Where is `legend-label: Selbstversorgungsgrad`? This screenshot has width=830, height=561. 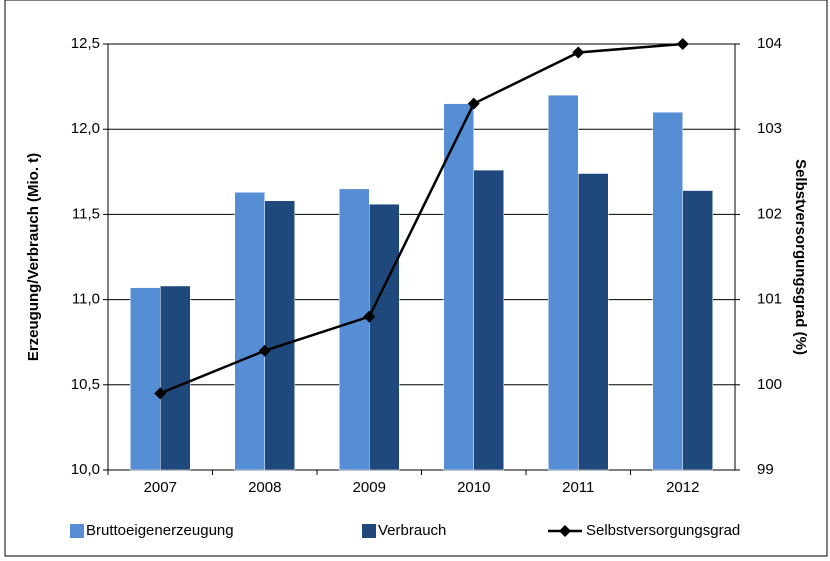
legend-label: Selbstversorgungsgrad is located at coordinates (663, 530).